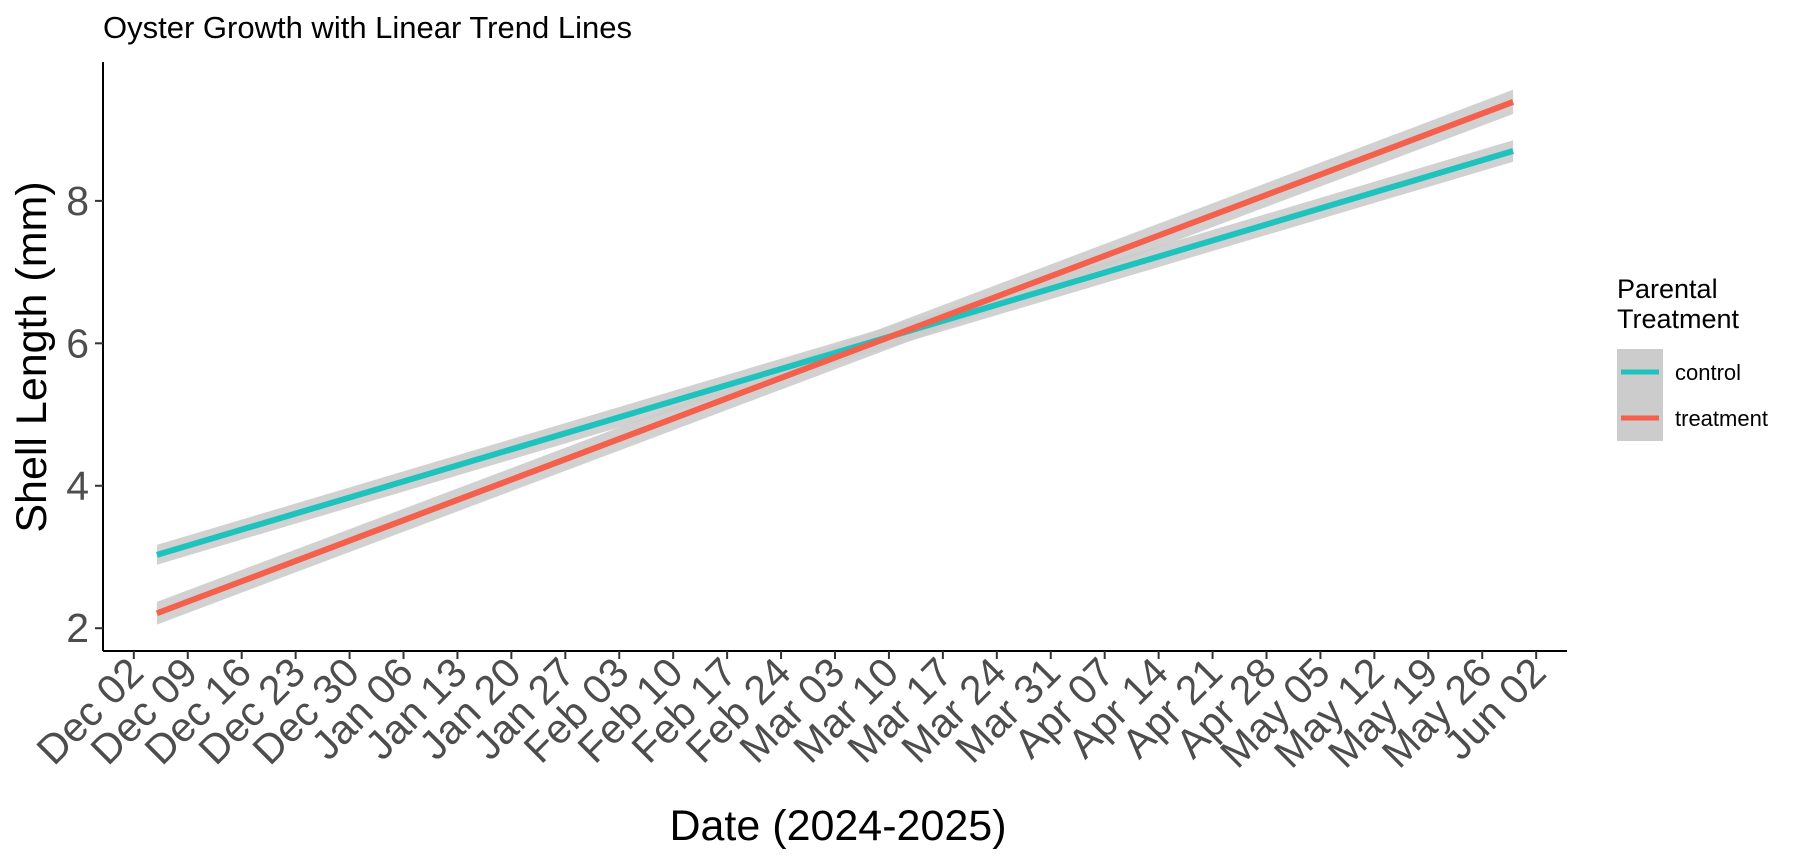  I want to click on y-tick-label: 6, so click(77, 343).